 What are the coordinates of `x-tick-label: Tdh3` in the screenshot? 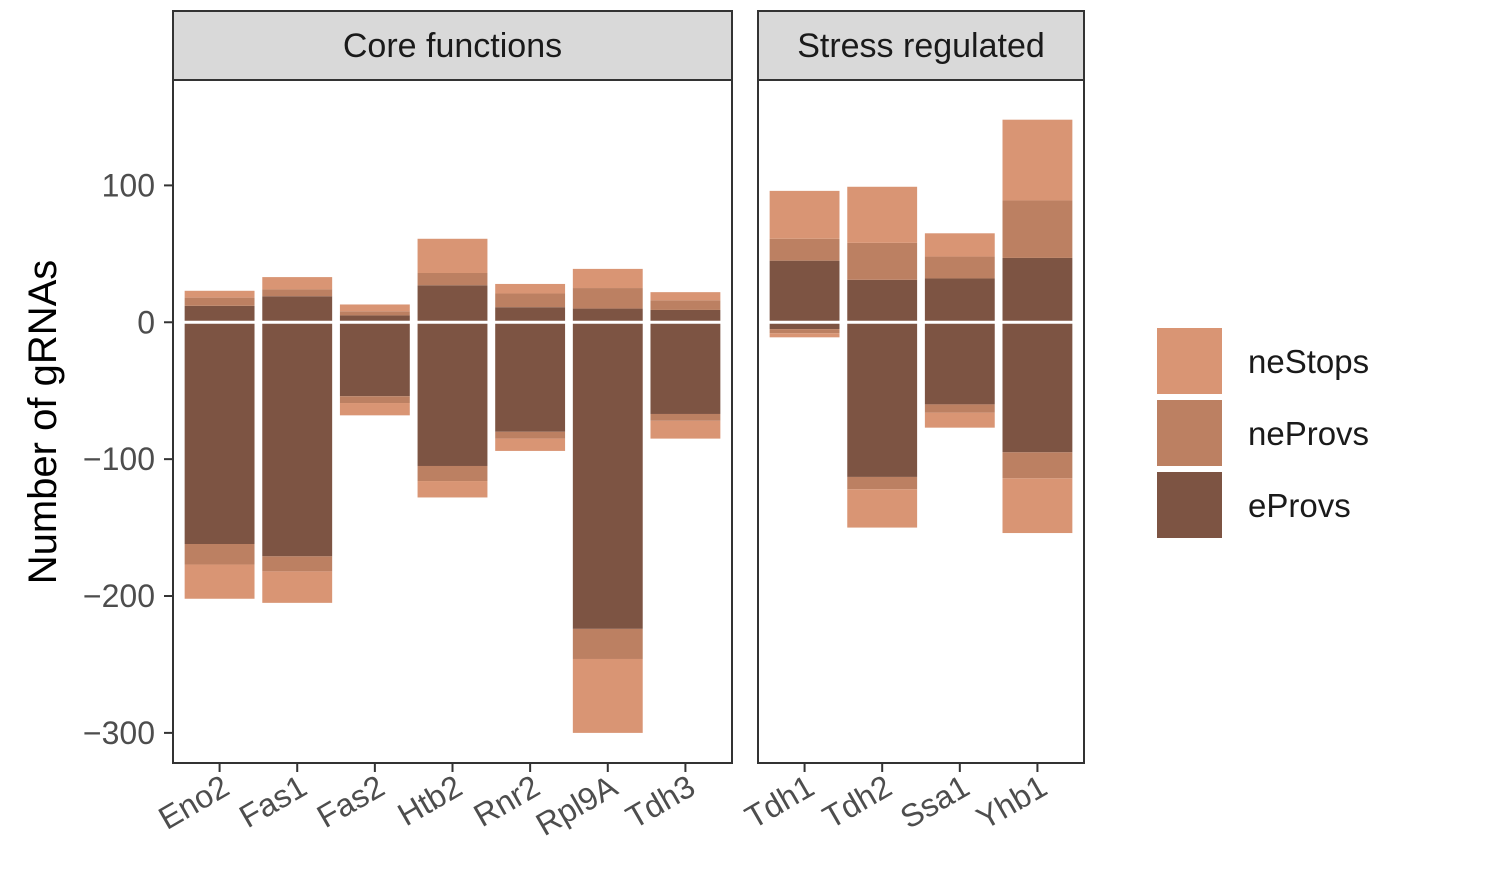 It's located at (660, 802).